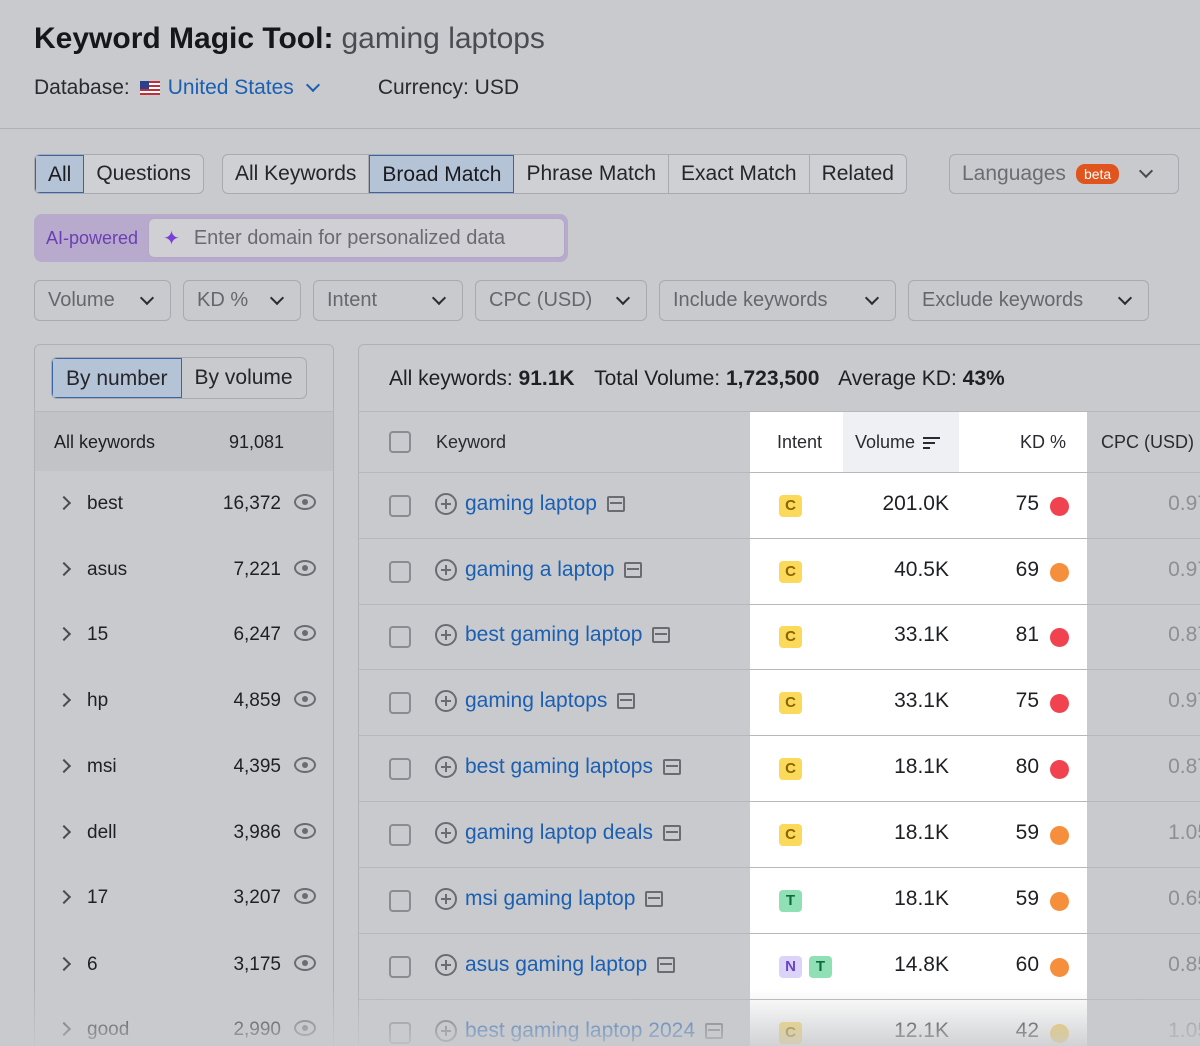  What do you see at coordinates (1147, 442) in the screenshot?
I see `column-cpc: CPC (USD)` at bounding box center [1147, 442].